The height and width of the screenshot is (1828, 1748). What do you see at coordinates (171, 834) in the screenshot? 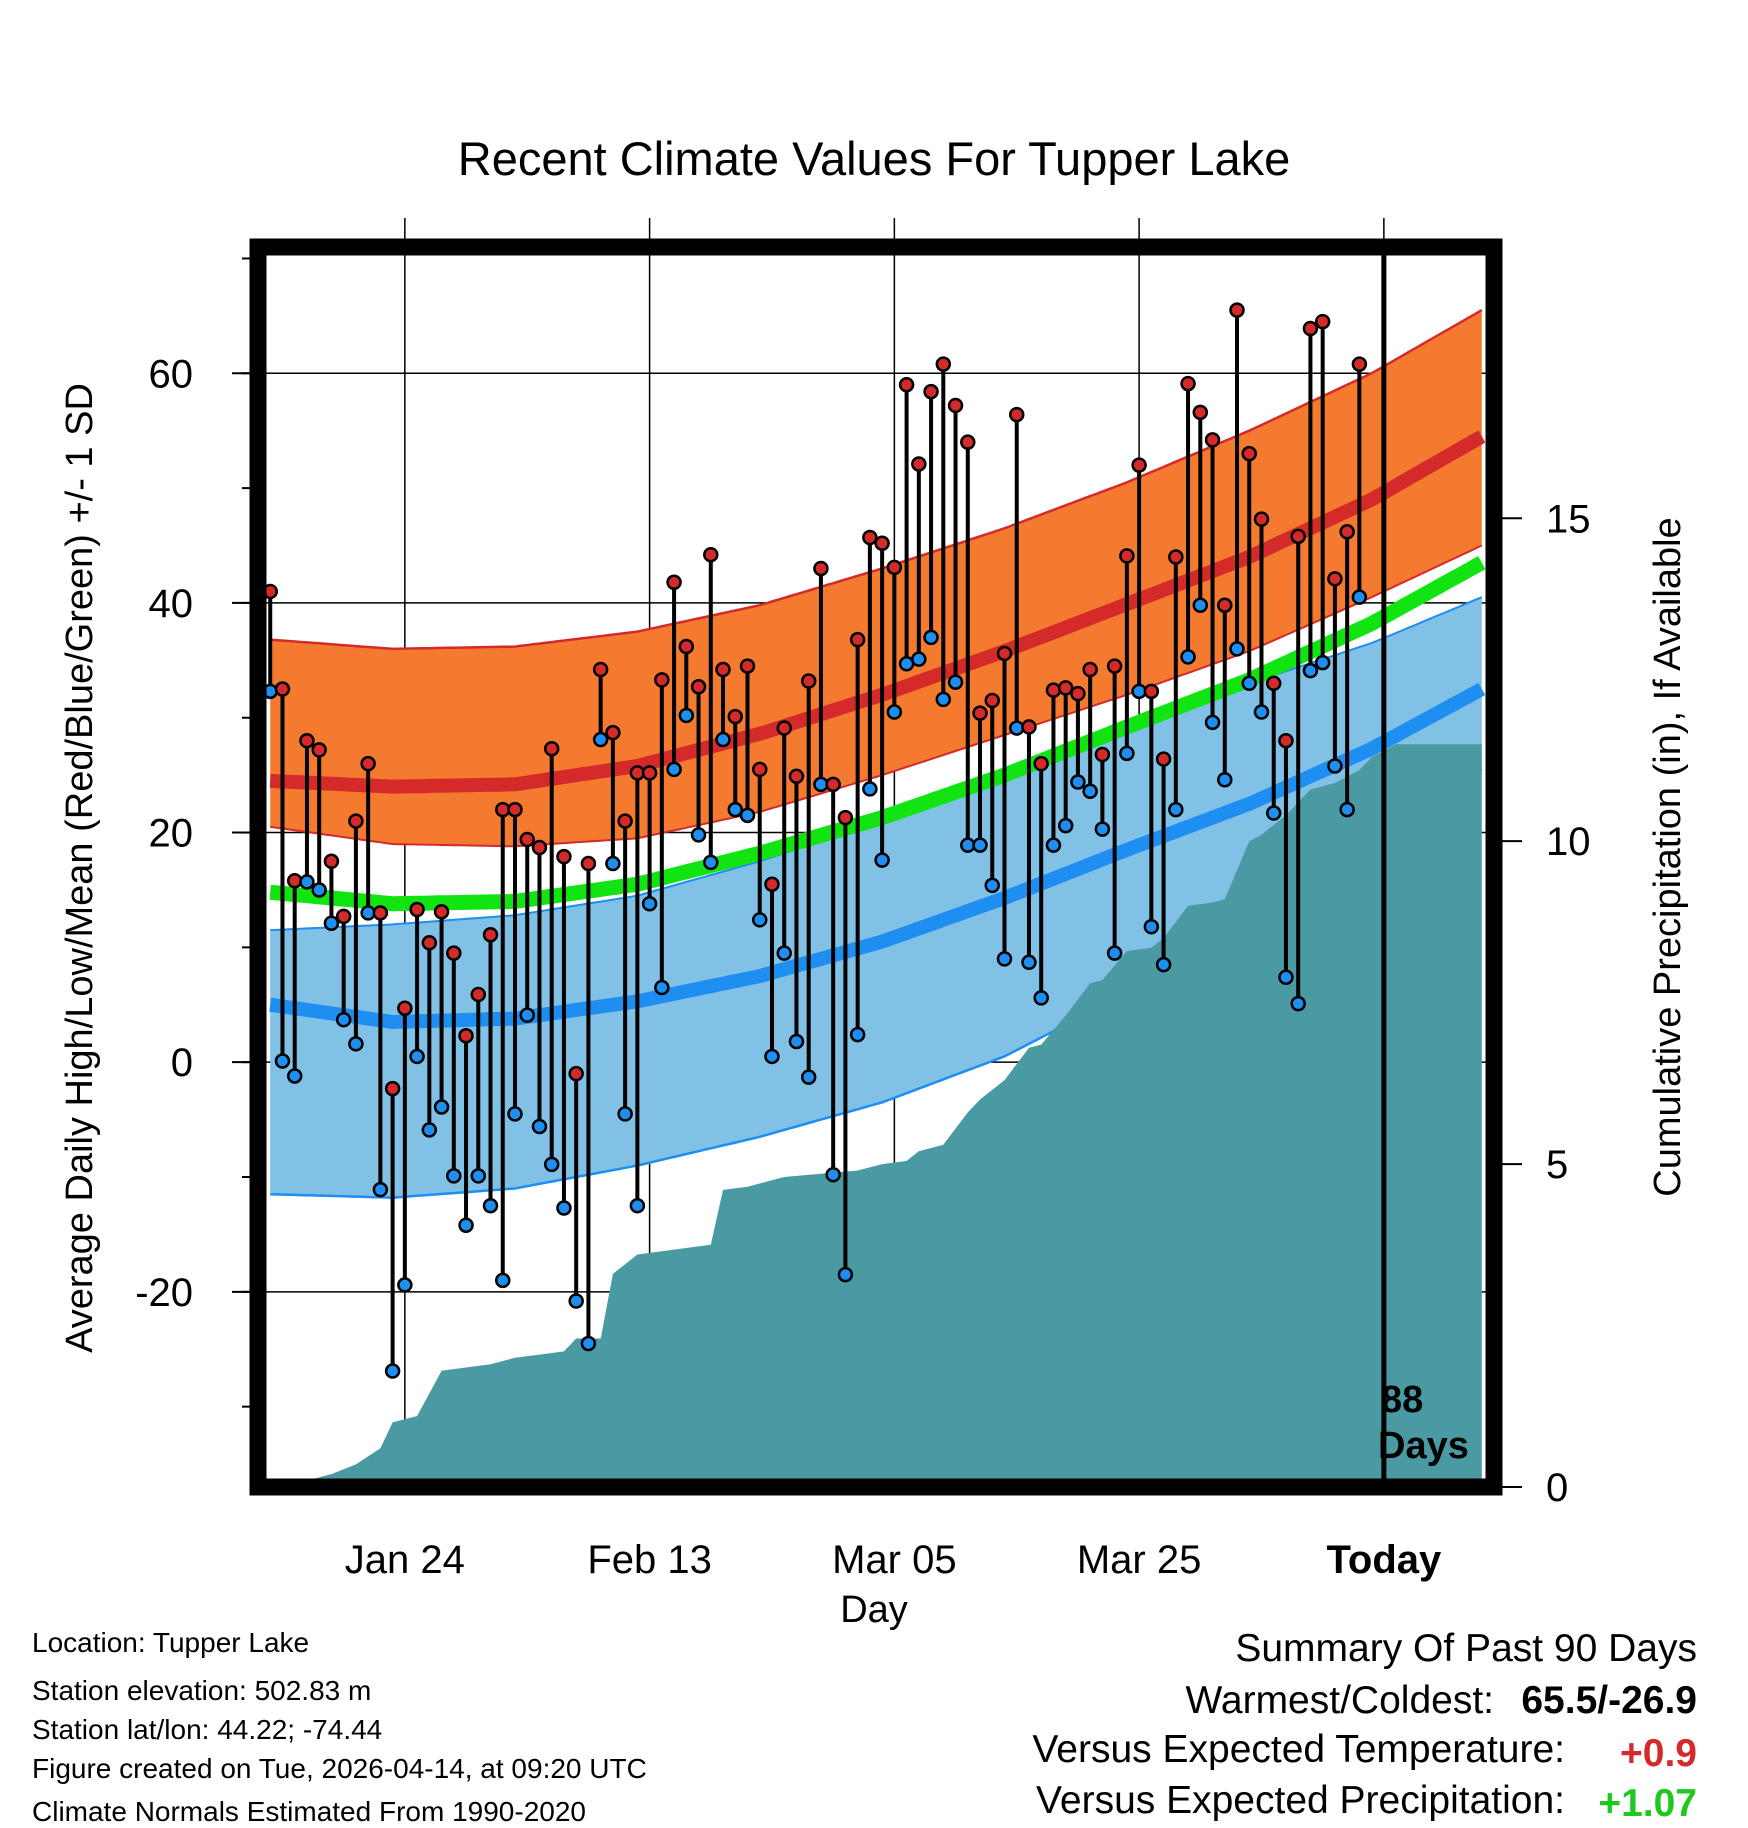
I see `y-tick-label: 20` at bounding box center [171, 834].